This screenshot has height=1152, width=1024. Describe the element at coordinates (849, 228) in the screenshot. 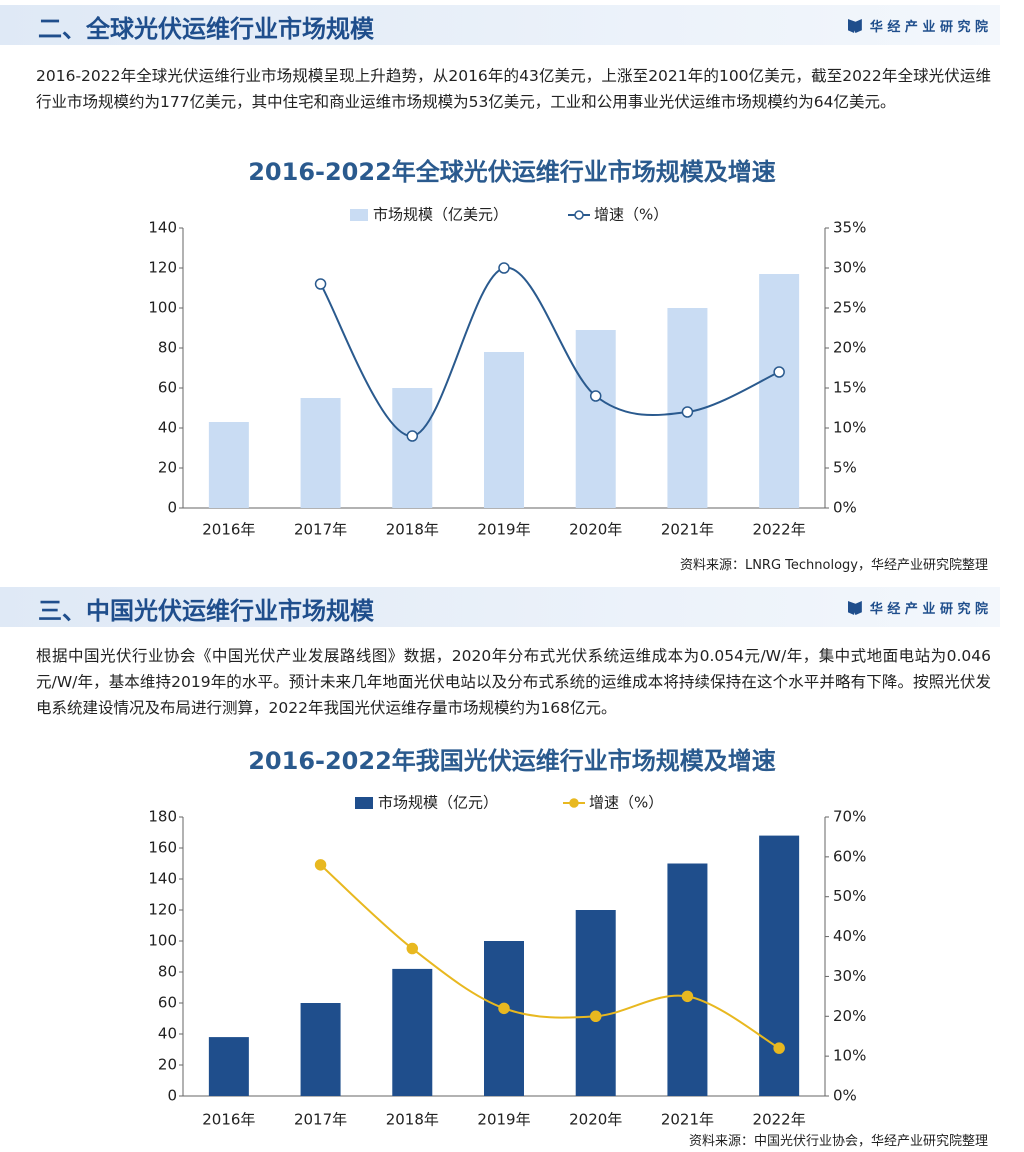

I see `y2-tick-label: 35%` at that location.